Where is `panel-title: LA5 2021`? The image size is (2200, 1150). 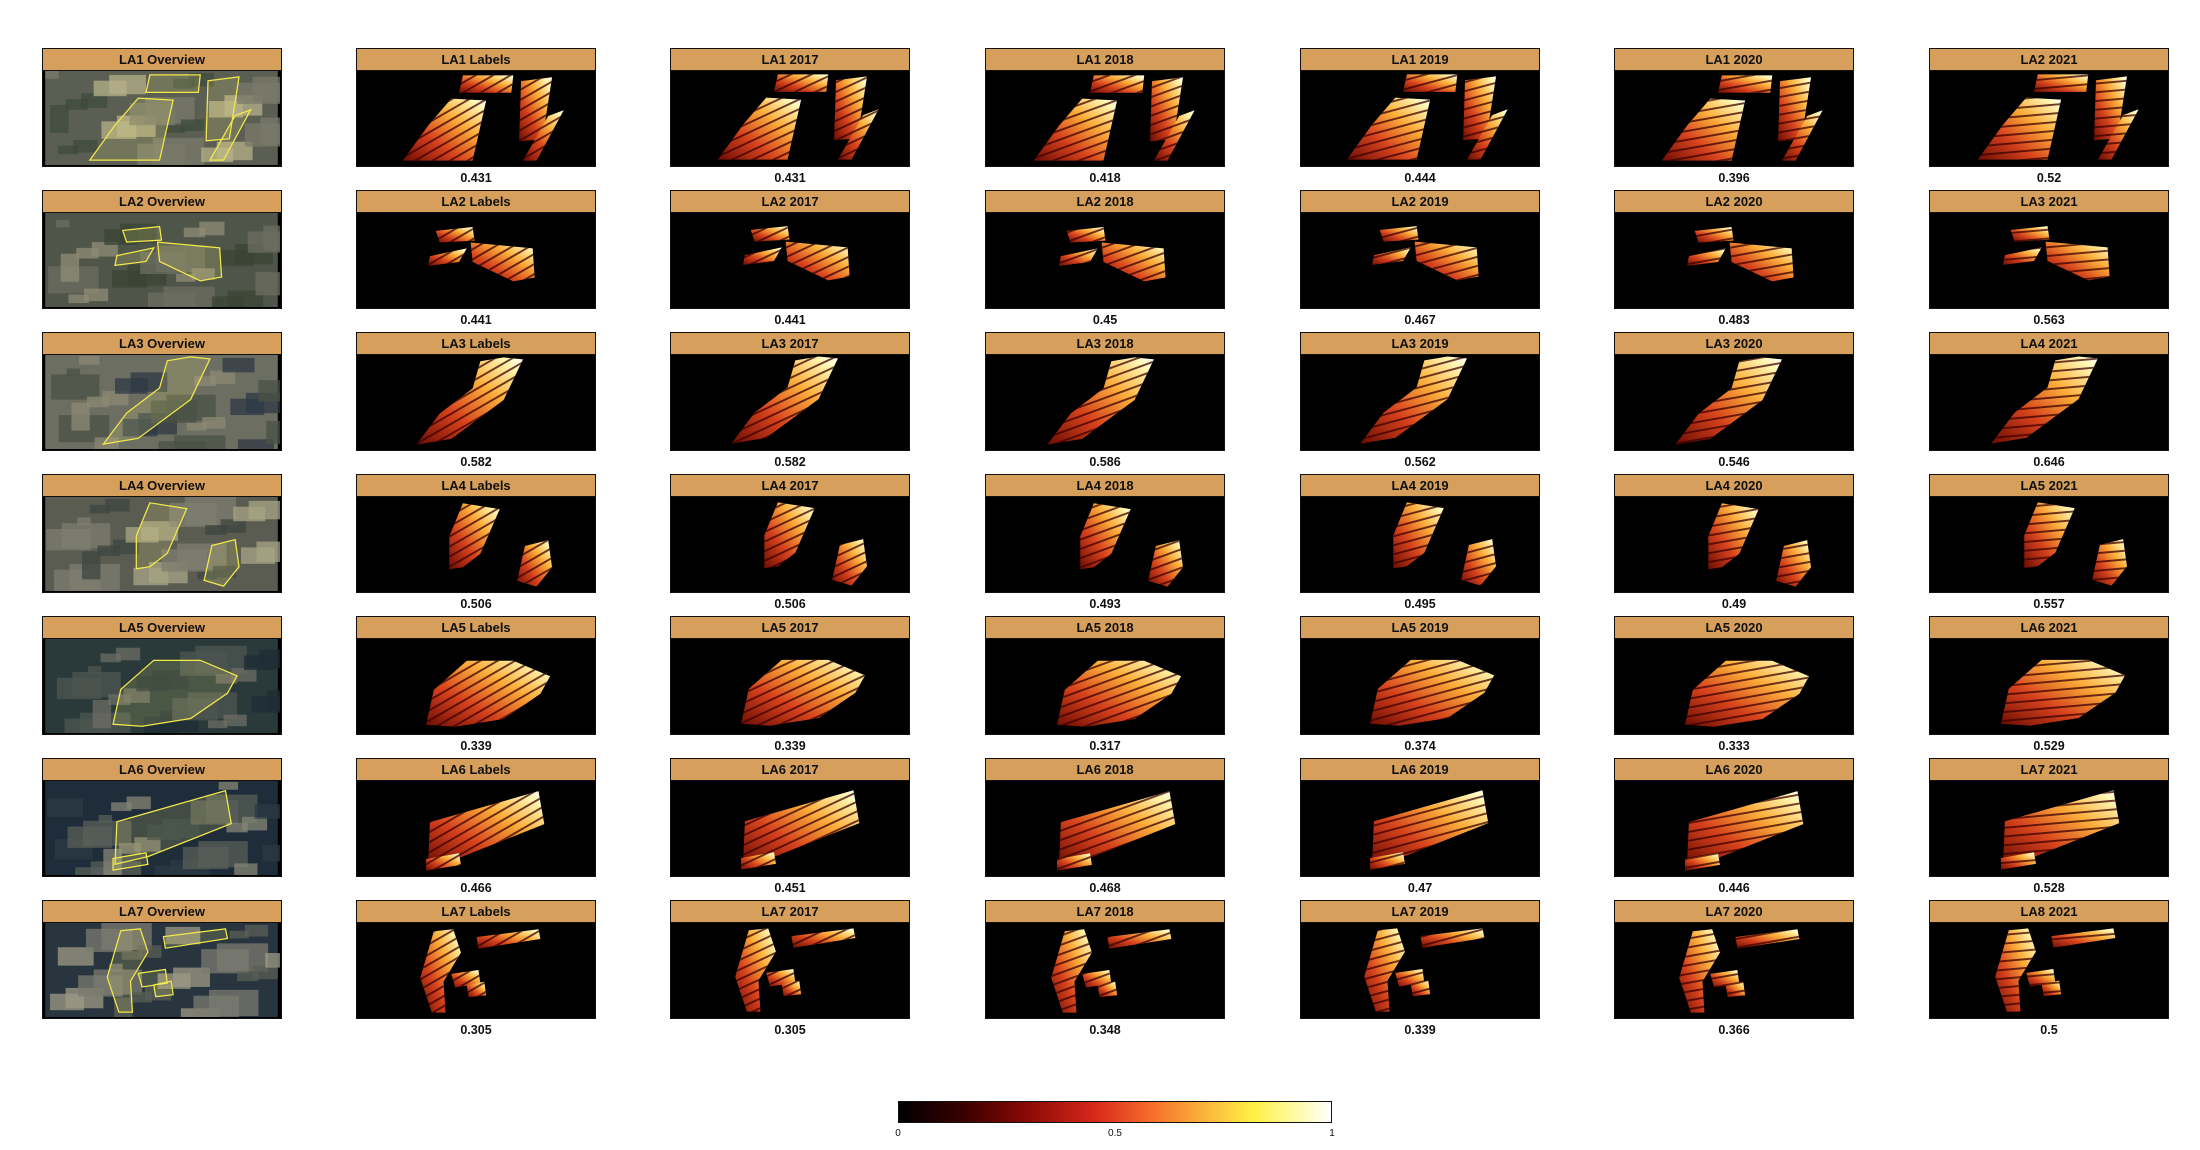 panel-title: LA5 2021 is located at coordinates (2049, 485).